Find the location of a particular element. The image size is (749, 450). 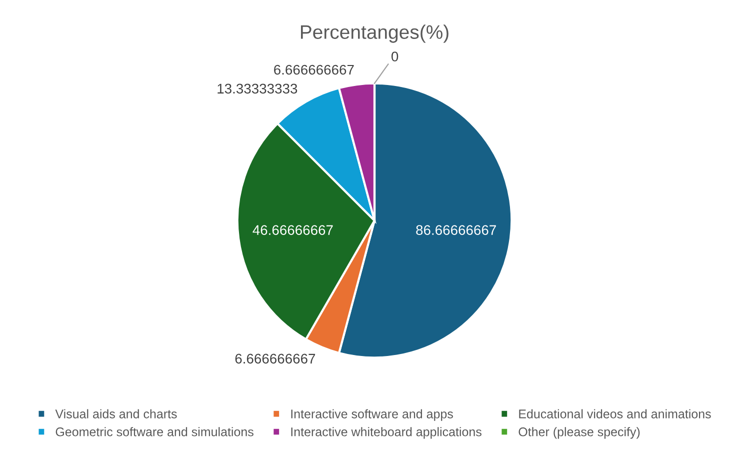

text: 0 is located at coordinates (395, 57).